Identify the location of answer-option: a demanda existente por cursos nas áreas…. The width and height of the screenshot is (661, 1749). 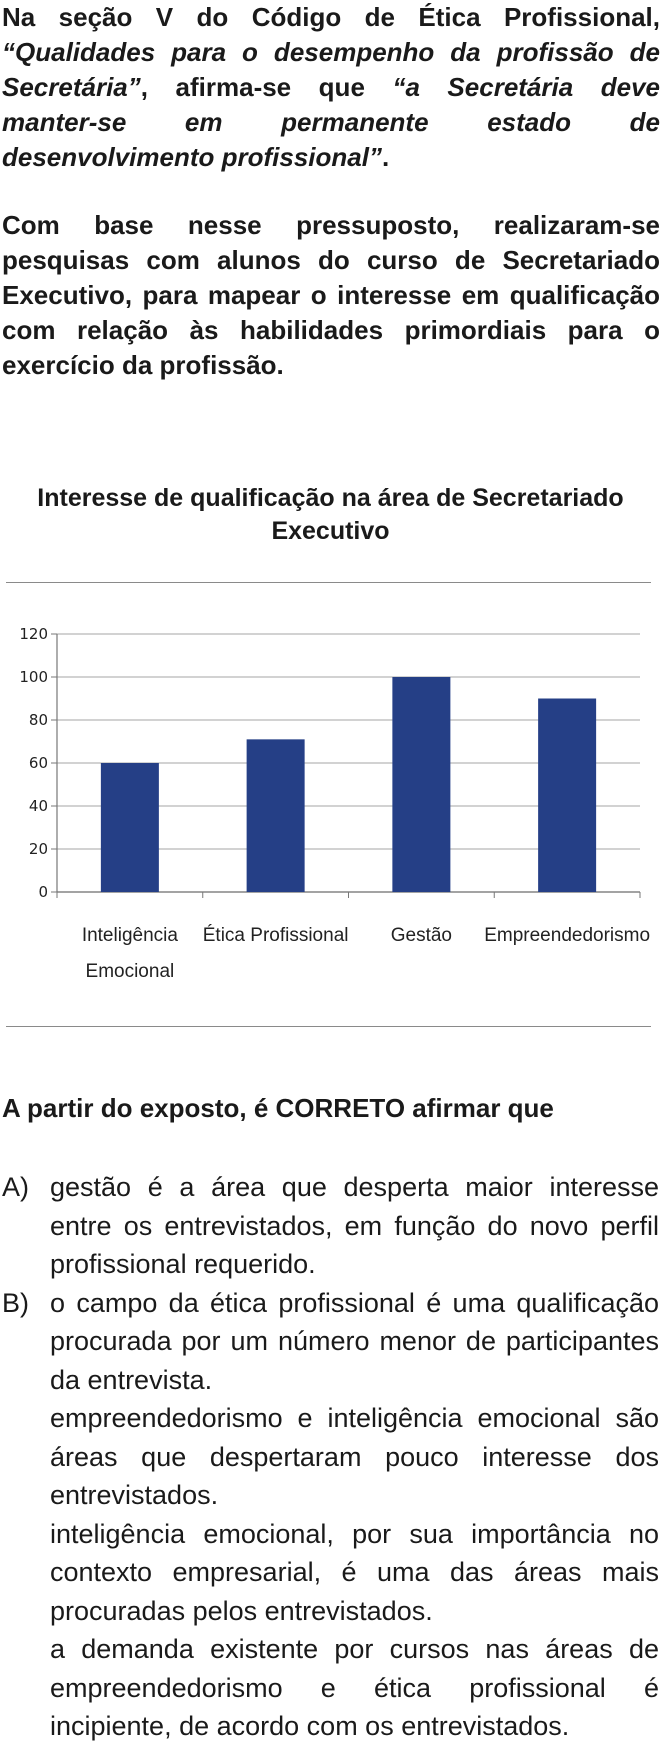
(330, 1688).